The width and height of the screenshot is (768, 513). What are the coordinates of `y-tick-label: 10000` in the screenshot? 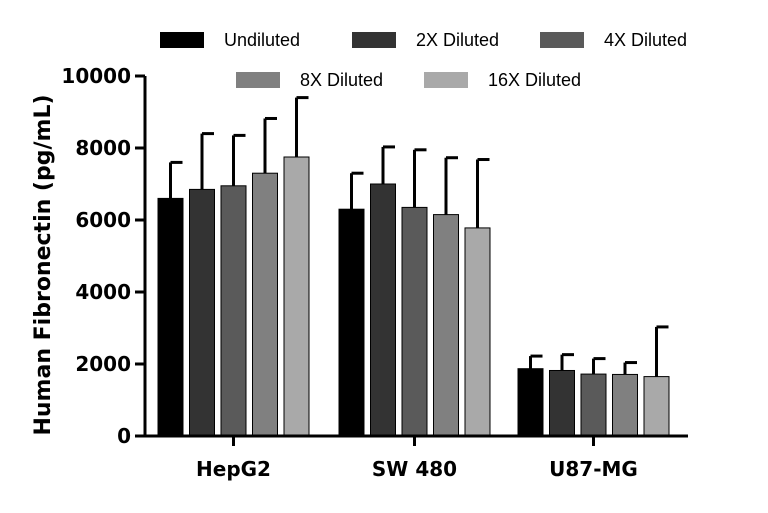 It's located at (96, 76).